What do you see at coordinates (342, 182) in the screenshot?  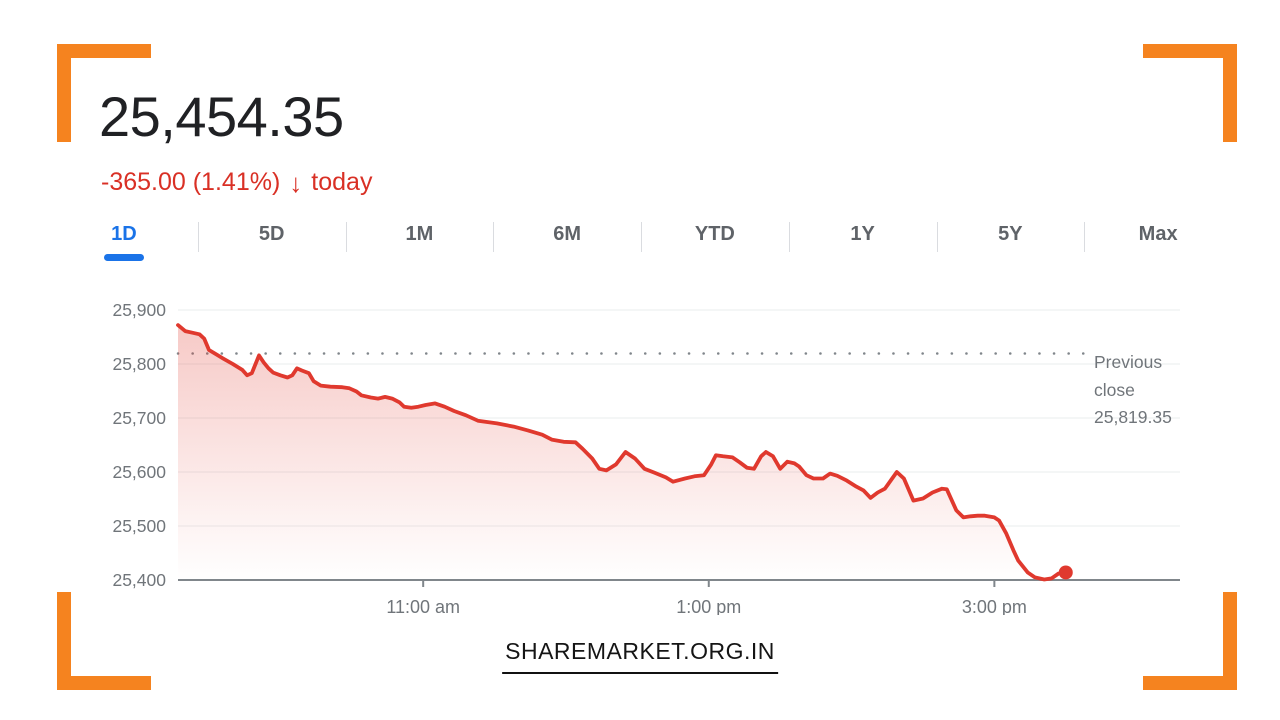 I see `price-change-suffix: today` at bounding box center [342, 182].